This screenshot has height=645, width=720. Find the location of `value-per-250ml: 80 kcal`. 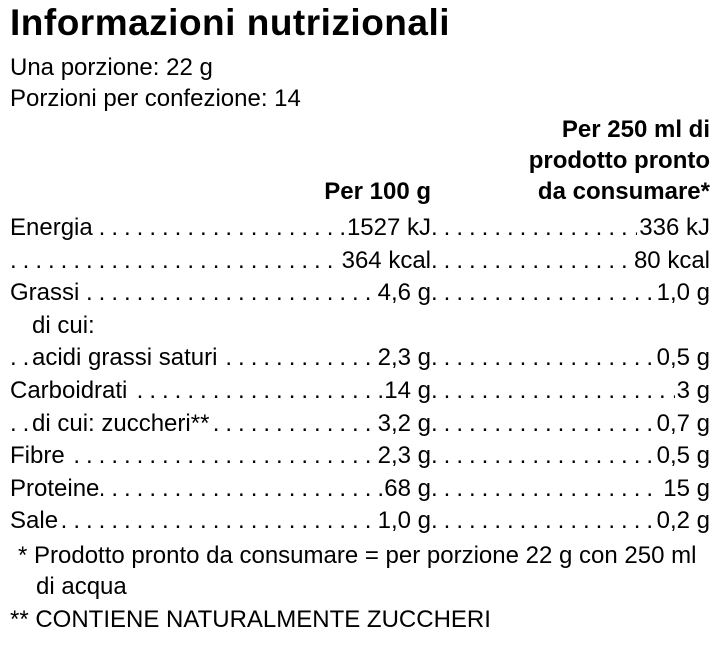

value-per-250ml: 80 kcal is located at coordinates (670, 260).